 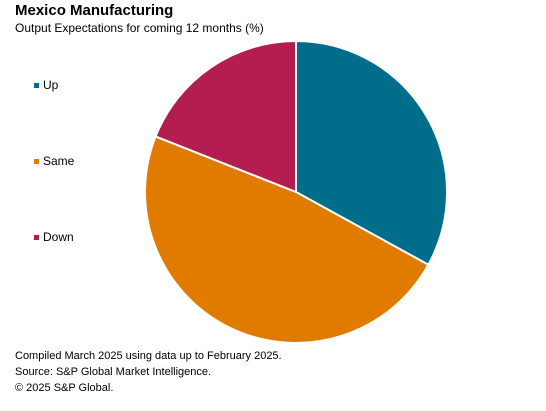 I want to click on legend-label-down: Down, so click(x=58, y=237).